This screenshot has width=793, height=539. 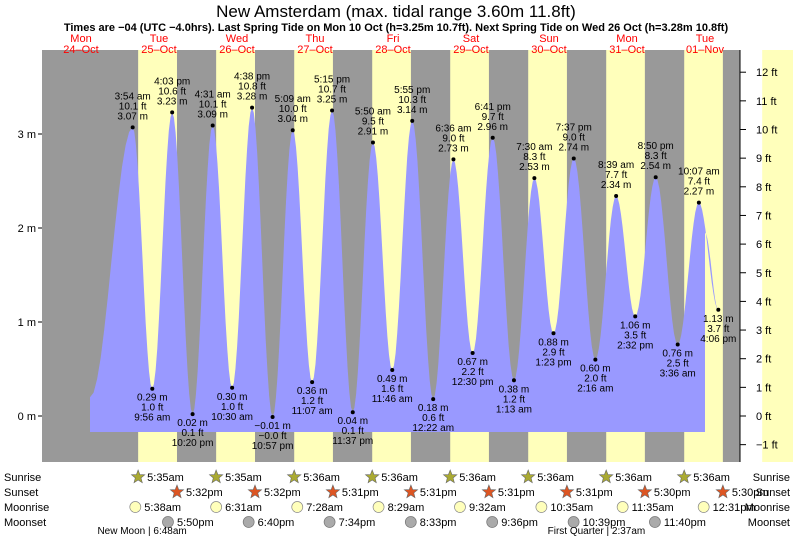 What do you see at coordinates (438, 493) in the screenshot?
I see `sunset-time: 5:31pm` at bounding box center [438, 493].